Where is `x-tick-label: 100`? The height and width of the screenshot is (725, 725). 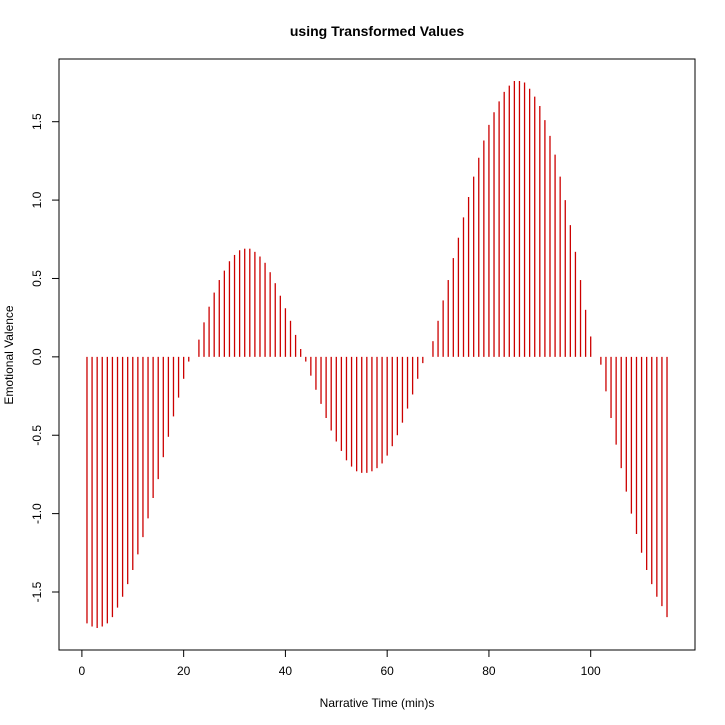 x-tick-label: 100 is located at coordinates (591, 671).